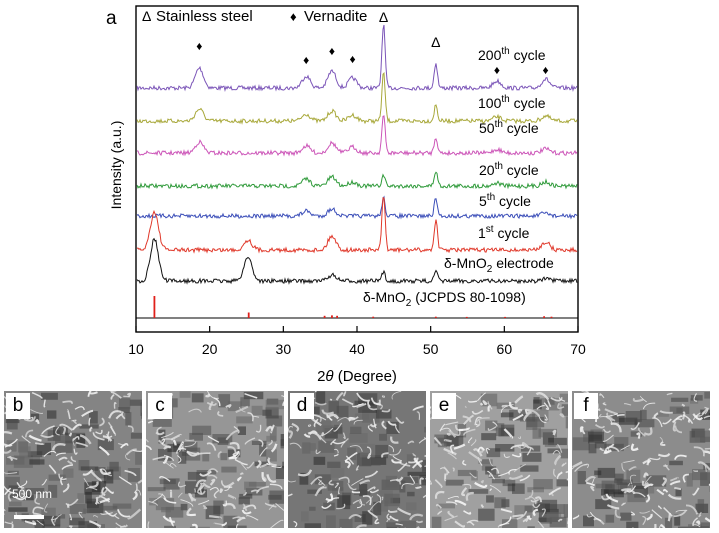  What do you see at coordinates (136, 349) in the screenshot?
I see `x-tick-label: 10` at bounding box center [136, 349].